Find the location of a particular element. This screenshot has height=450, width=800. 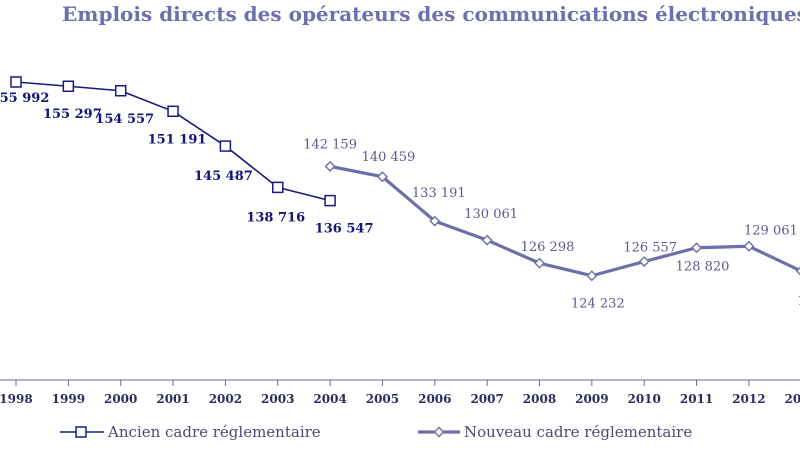

point-ancien-2002 is located at coordinates (225, 146).